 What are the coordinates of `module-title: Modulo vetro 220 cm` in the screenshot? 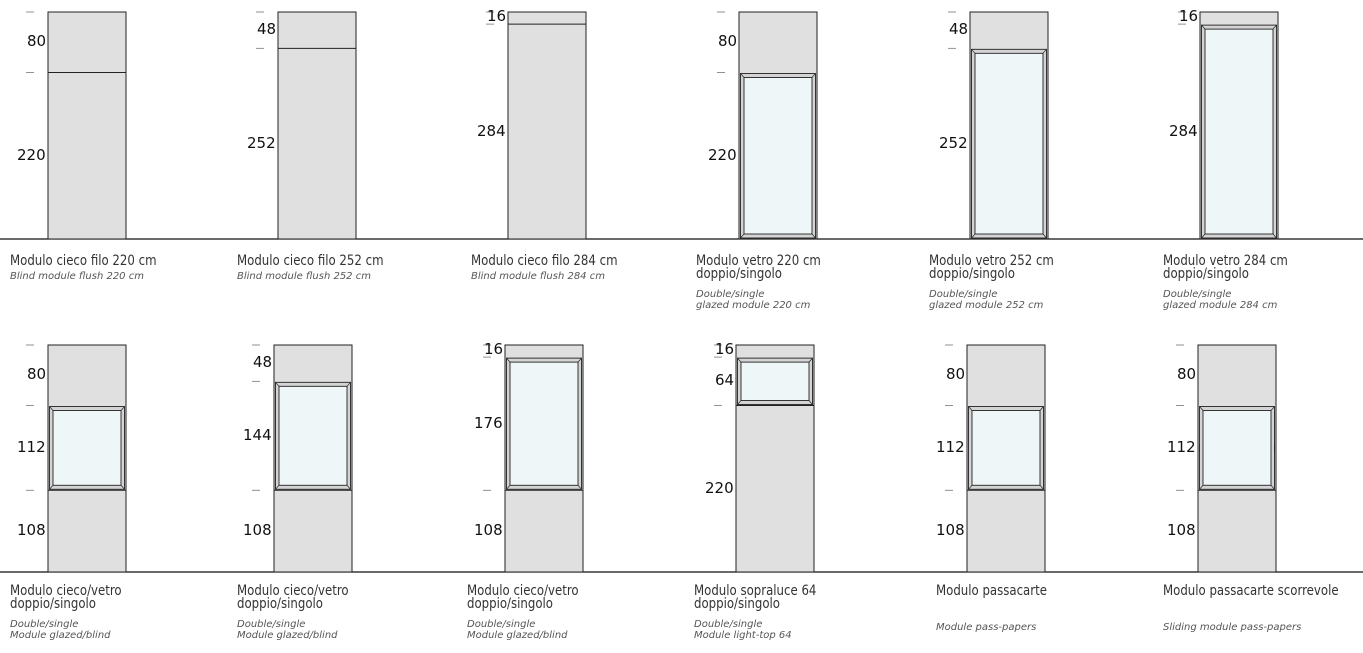 It's located at (758, 261).